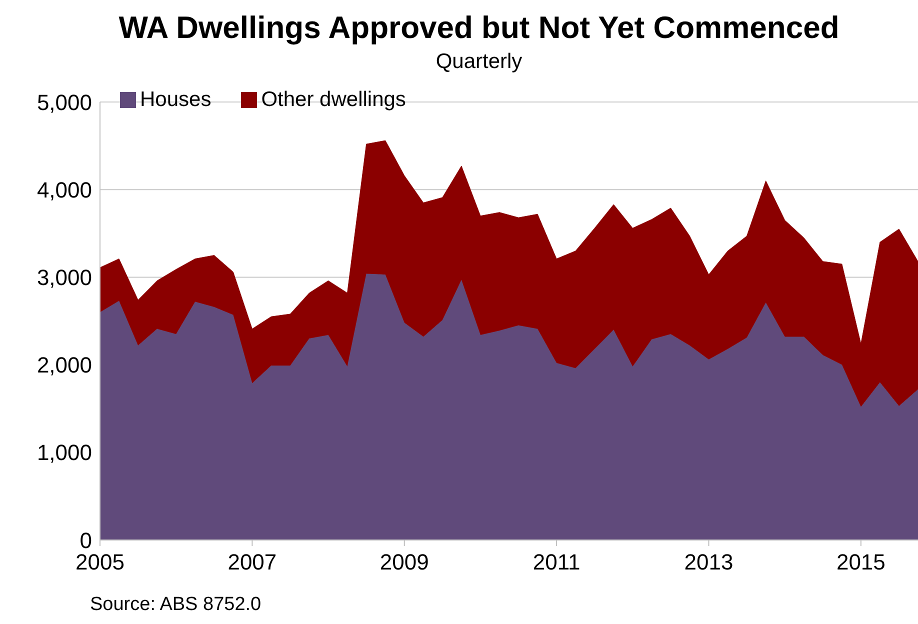  Describe the element at coordinates (64, 102) in the screenshot. I see `y-tick-label: 5,000` at that location.